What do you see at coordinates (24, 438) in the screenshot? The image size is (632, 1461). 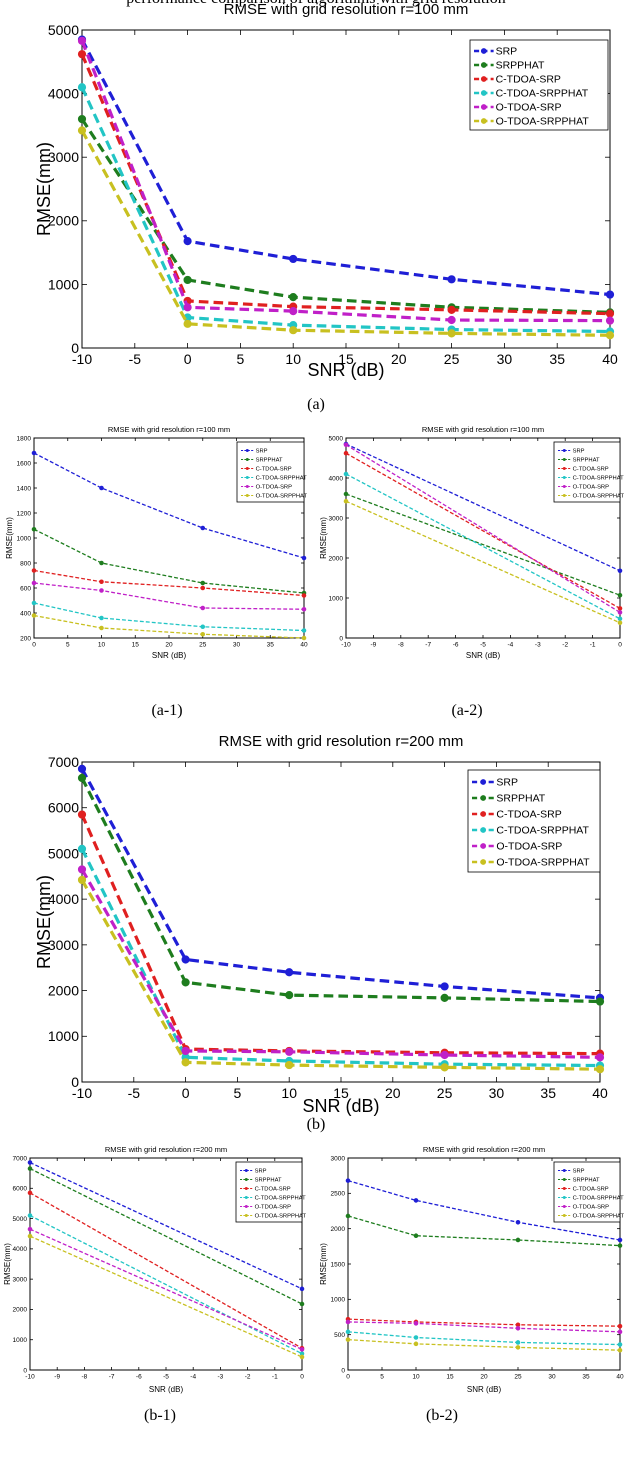 I see `y-tick-label: 1800` at bounding box center [24, 438].